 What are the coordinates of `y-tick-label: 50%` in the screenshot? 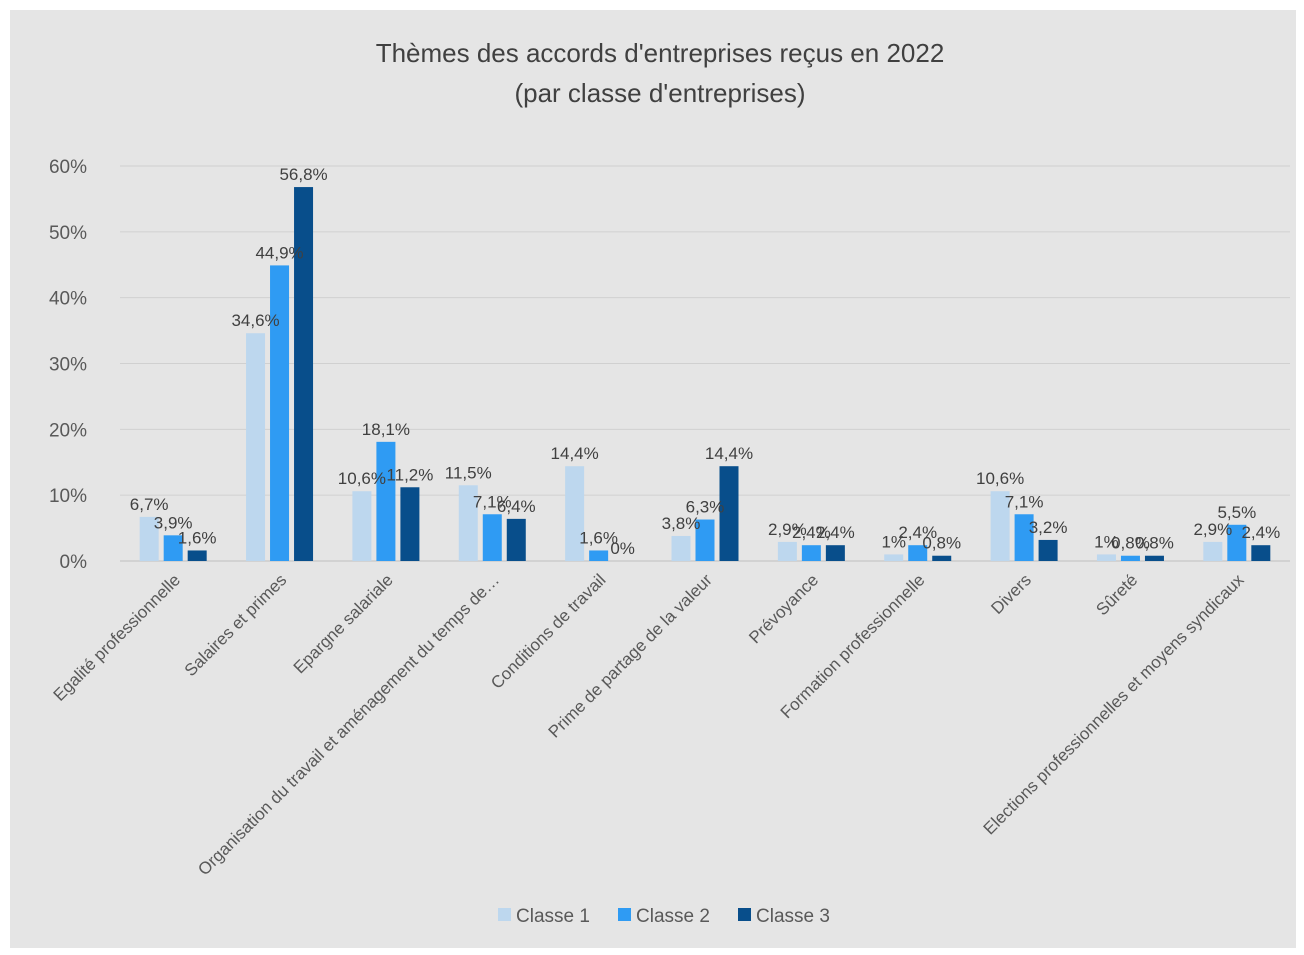 It's located at (68, 233).